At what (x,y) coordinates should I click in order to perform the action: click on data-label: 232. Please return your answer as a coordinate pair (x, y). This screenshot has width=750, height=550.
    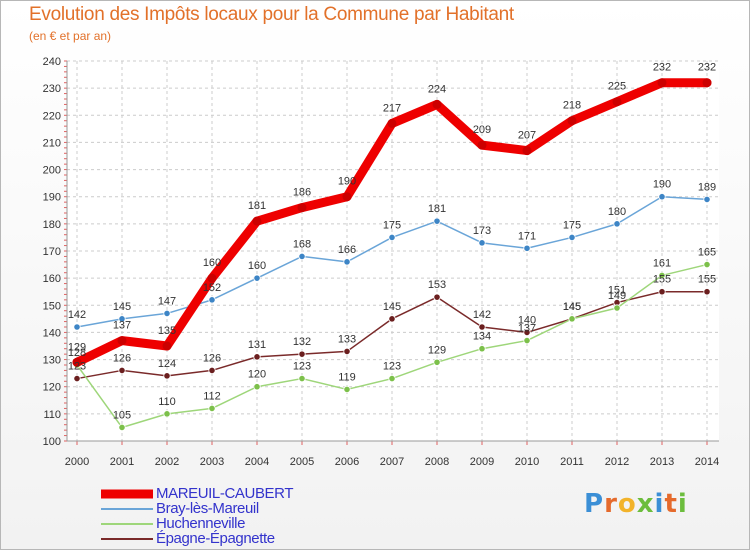
    Looking at the image, I should click on (662, 68).